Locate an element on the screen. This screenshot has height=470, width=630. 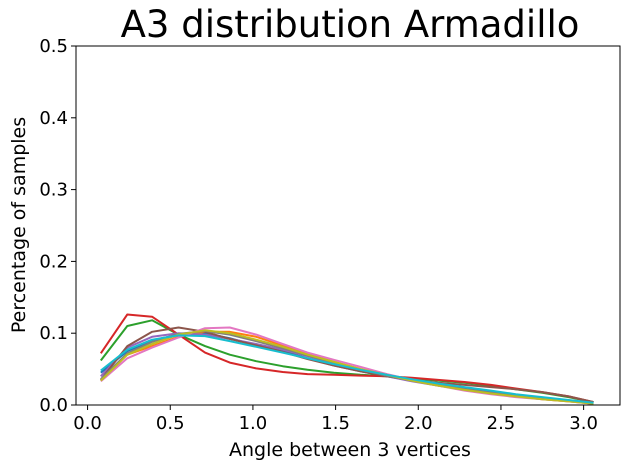
y-tick-label: 0.0 is located at coordinates (53, 405).